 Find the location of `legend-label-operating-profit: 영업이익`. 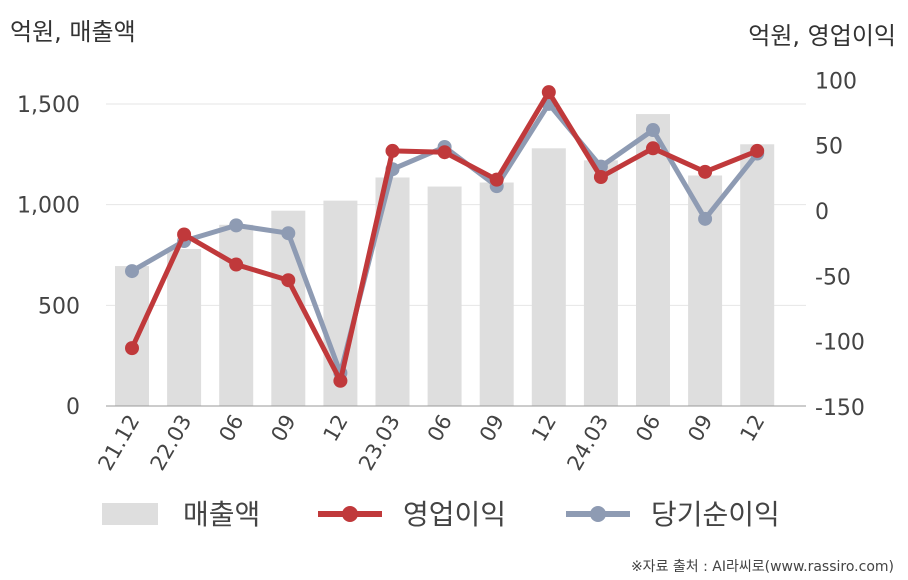

legend-label-operating-profit: 영업이익 is located at coordinates (454, 514).